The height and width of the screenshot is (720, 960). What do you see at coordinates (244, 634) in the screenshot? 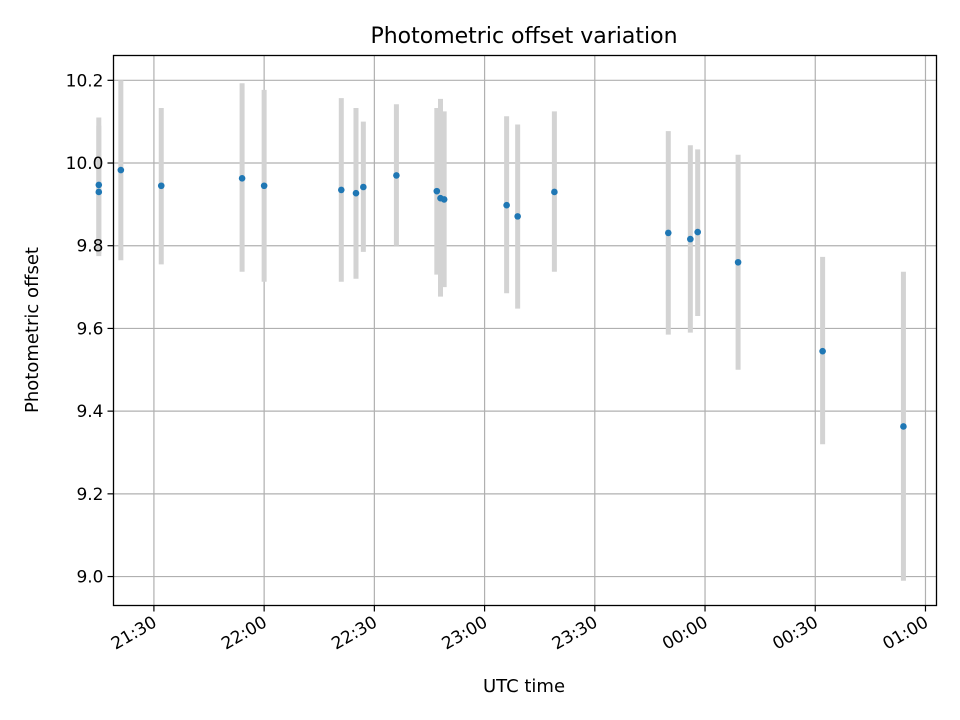
I see `x-tick-label: 22:00` at bounding box center [244, 634].